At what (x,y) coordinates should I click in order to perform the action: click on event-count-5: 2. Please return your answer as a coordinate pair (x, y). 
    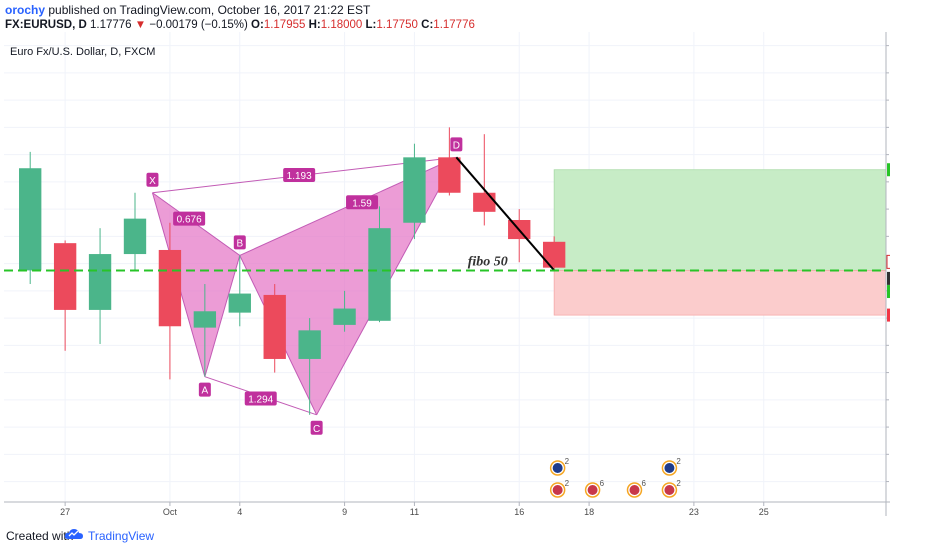
    Looking at the image, I should click on (678, 483).